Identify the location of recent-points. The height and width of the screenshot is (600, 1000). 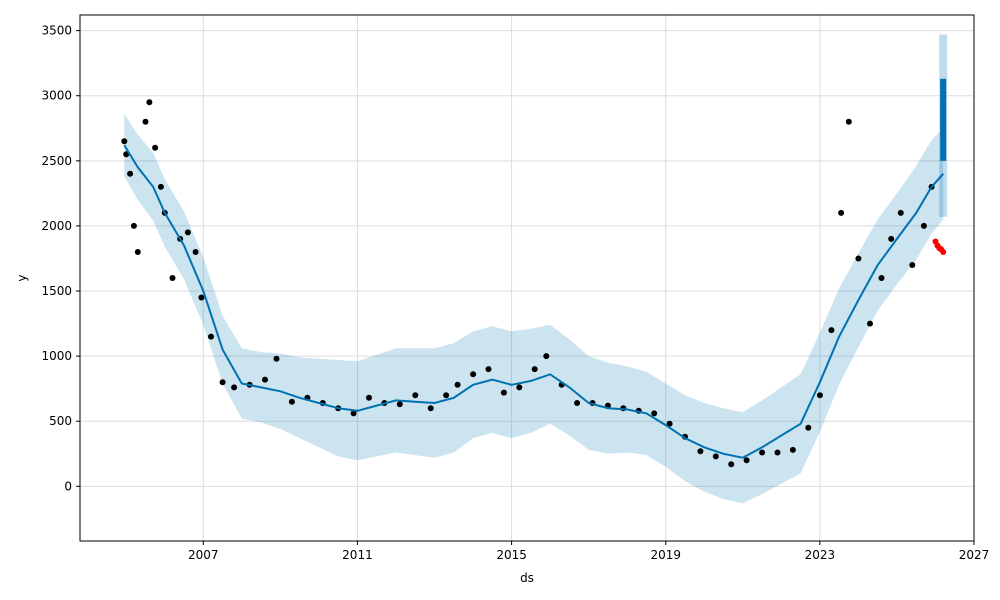
(939, 246).